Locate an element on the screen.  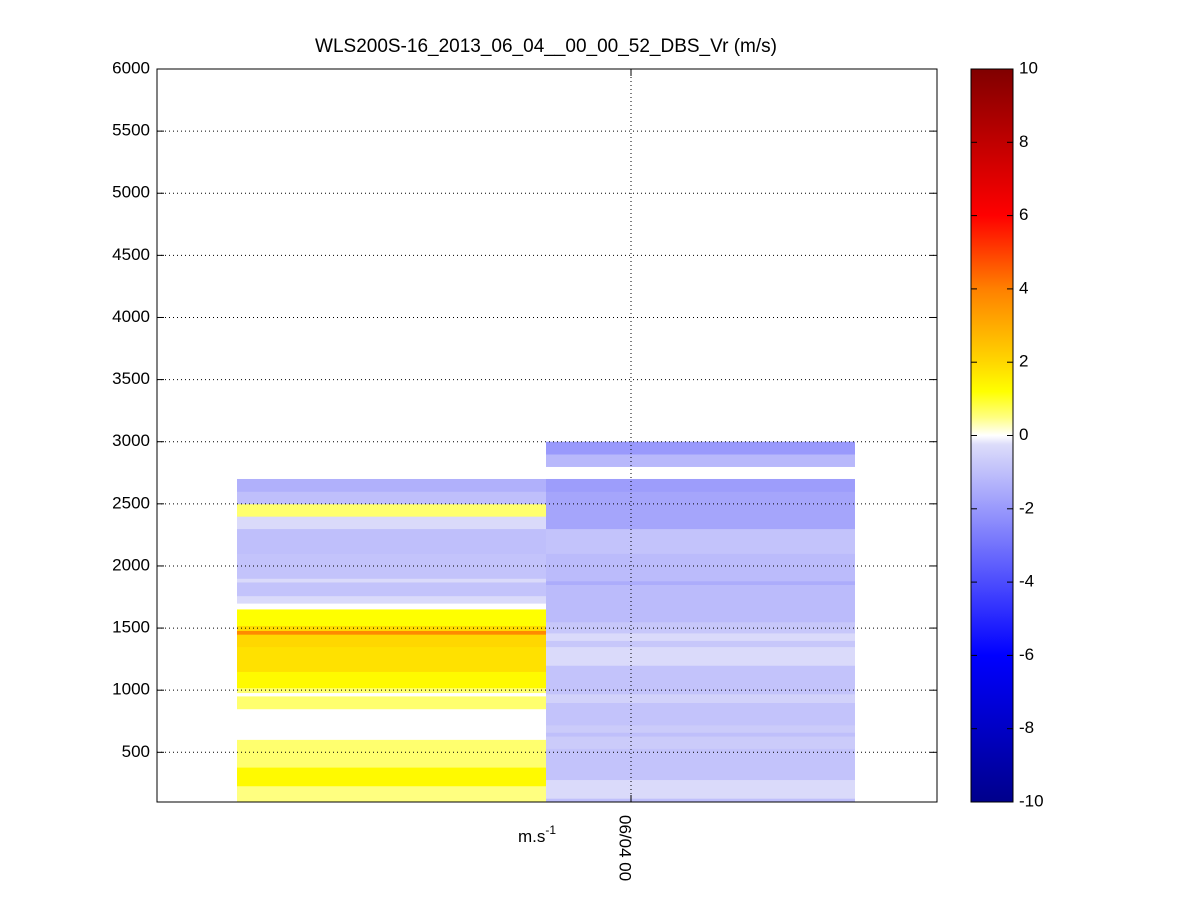
colorbar-tick-label: -2 is located at coordinates (1026, 507).